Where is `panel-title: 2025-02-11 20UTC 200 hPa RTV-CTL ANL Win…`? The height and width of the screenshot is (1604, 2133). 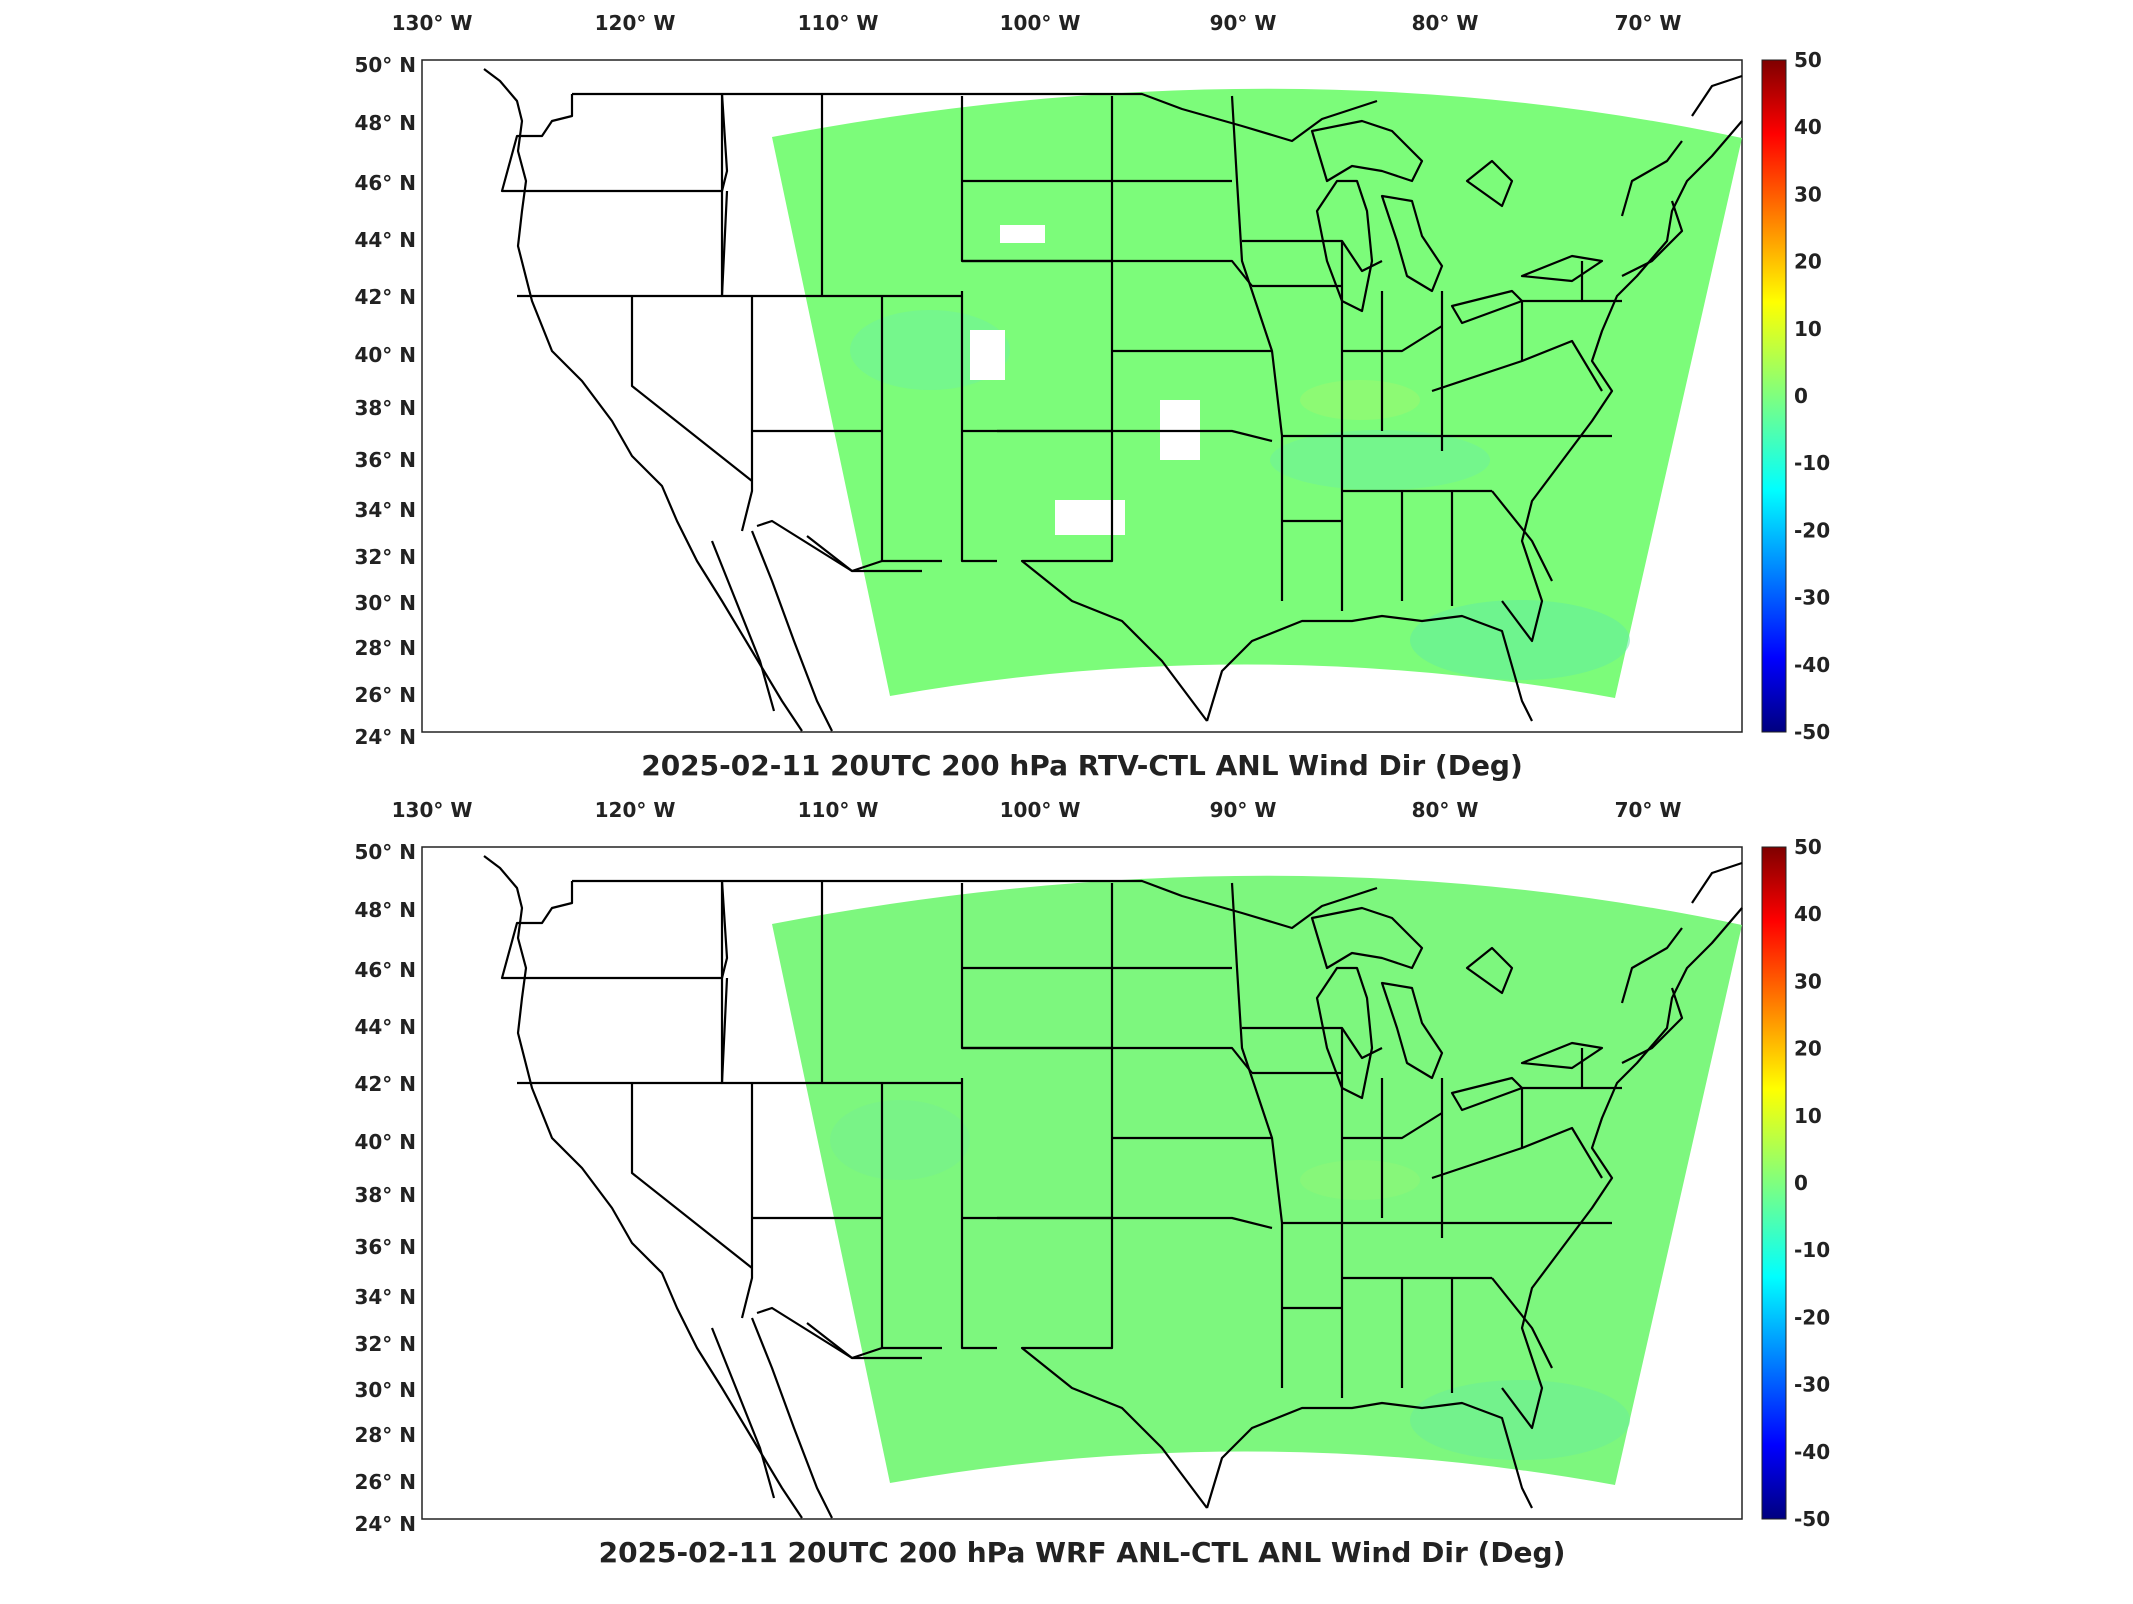
panel-title: 2025-02-11 20UTC 200 hPa RTV-CTL ANL Win… is located at coordinates (1082, 765).